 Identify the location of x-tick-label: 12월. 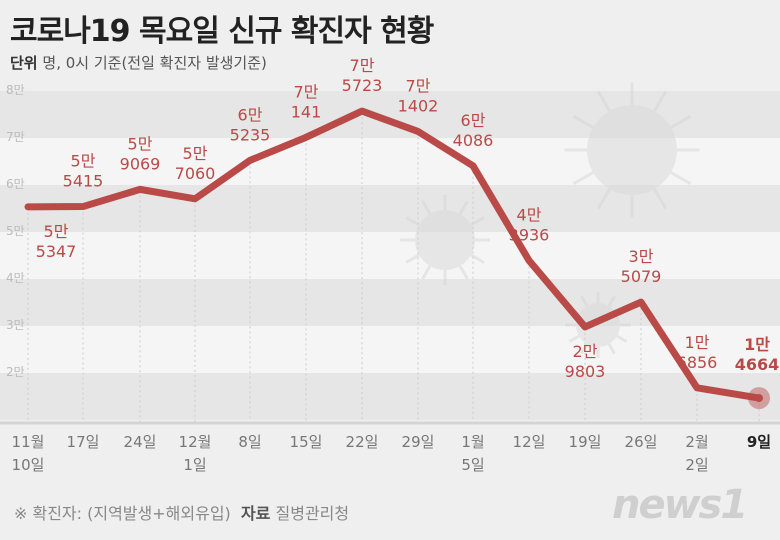
(195, 442).